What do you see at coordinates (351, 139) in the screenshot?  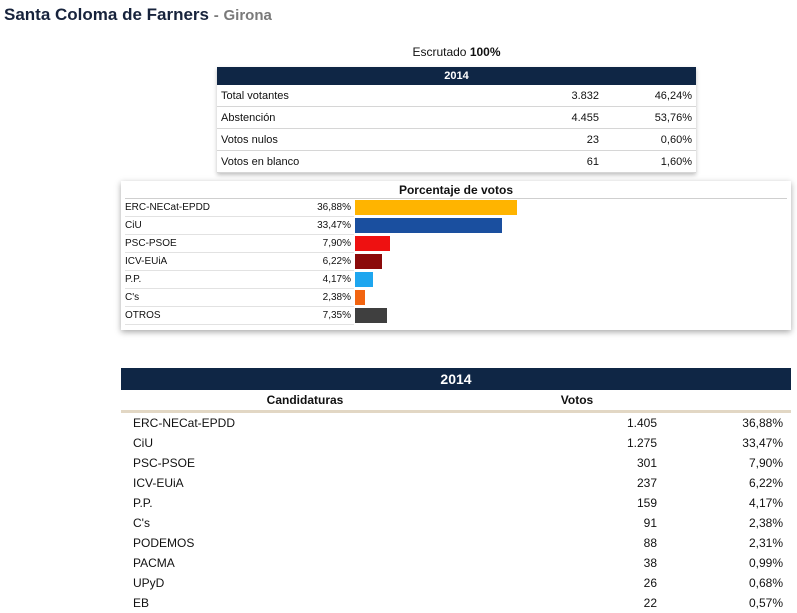 I see `summary-label: Votos nulos` at bounding box center [351, 139].